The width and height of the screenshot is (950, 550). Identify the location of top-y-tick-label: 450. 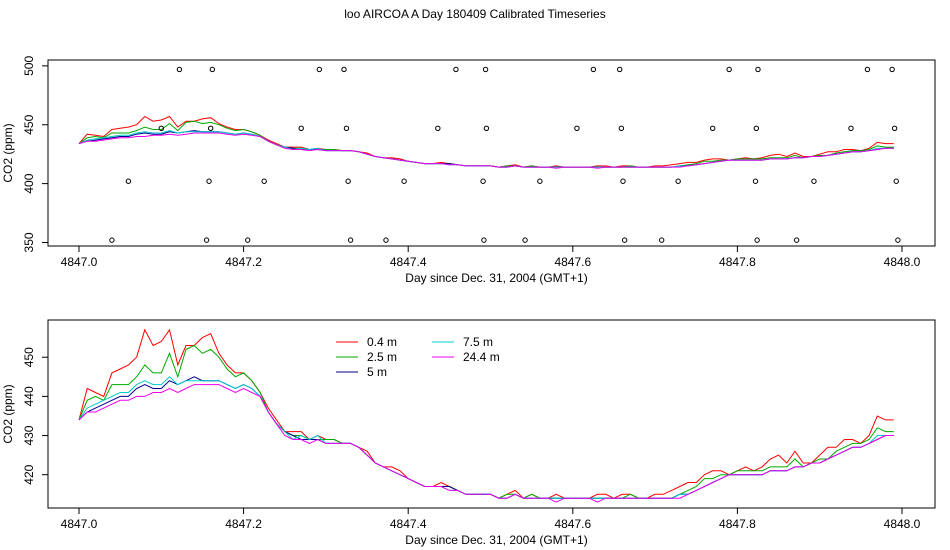
(29, 124).